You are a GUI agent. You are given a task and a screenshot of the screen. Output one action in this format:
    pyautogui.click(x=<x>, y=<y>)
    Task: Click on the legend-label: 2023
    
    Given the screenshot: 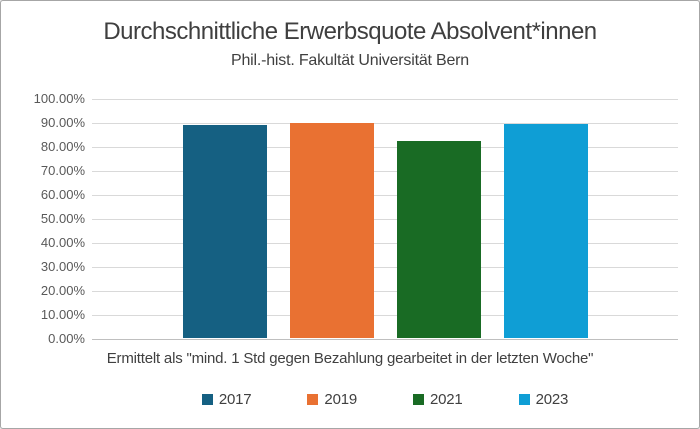 What is the action you would take?
    pyautogui.click(x=552, y=399)
    